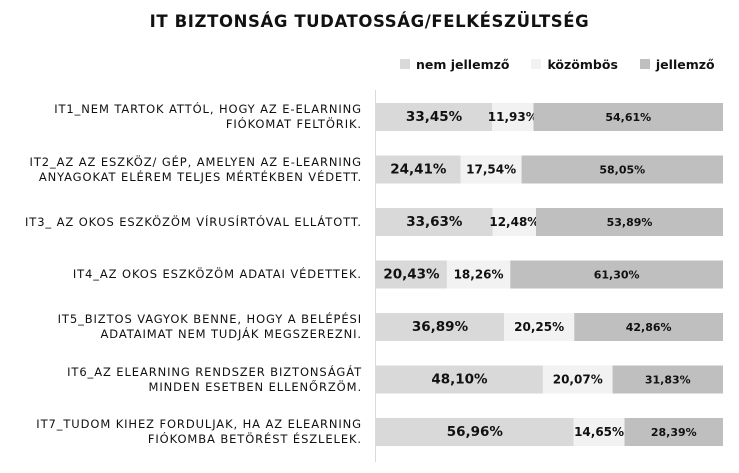 This screenshot has height=473, width=739. I want to click on data-label: 28,39%, so click(674, 432).